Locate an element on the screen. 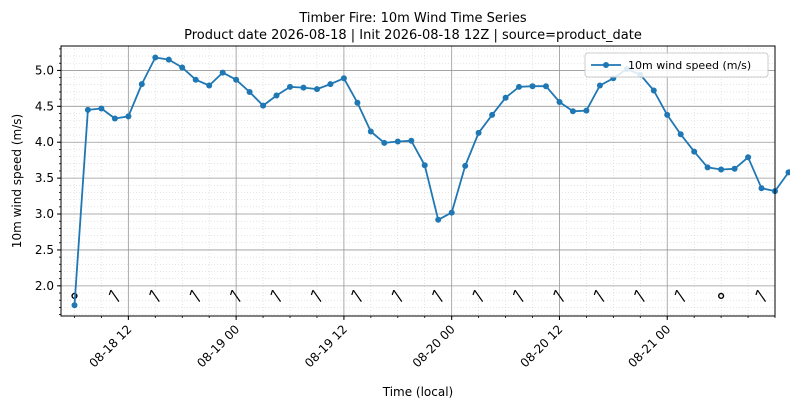 The height and width of the screenshot is (409, 790). y-tick-label: 2.5 is located at coordinates (44, 250).